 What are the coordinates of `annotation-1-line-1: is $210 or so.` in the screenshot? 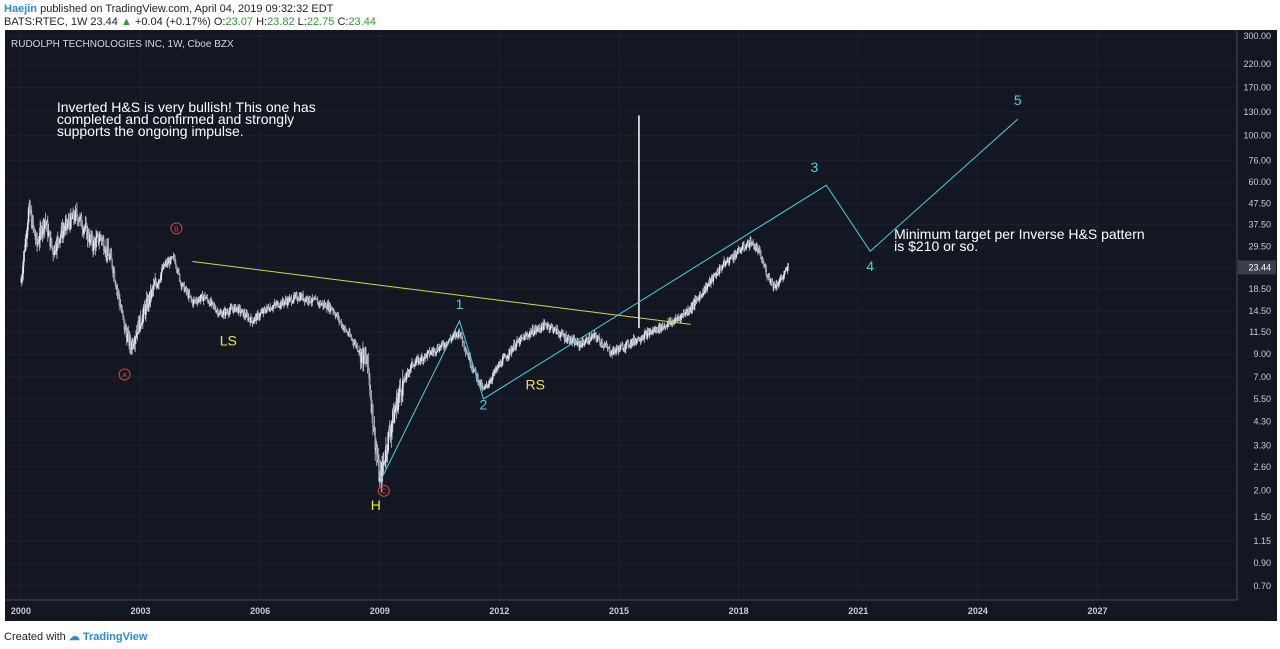 It's located at (936, 246).